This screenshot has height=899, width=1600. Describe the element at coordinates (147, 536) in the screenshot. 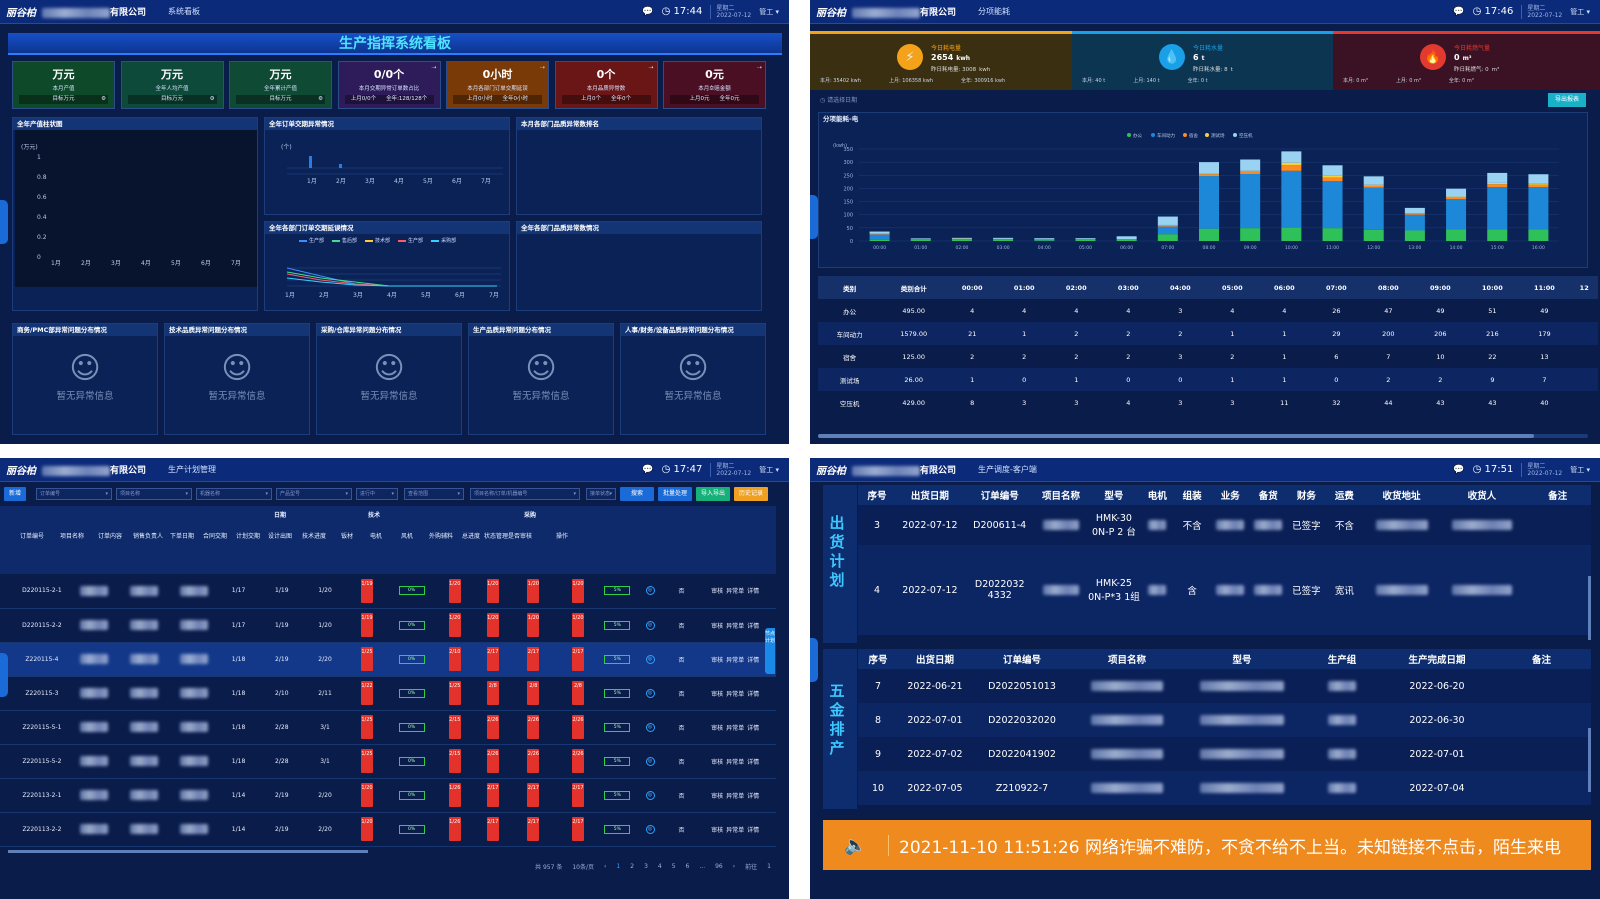

I see `column-header: 销售负责人` at that location.